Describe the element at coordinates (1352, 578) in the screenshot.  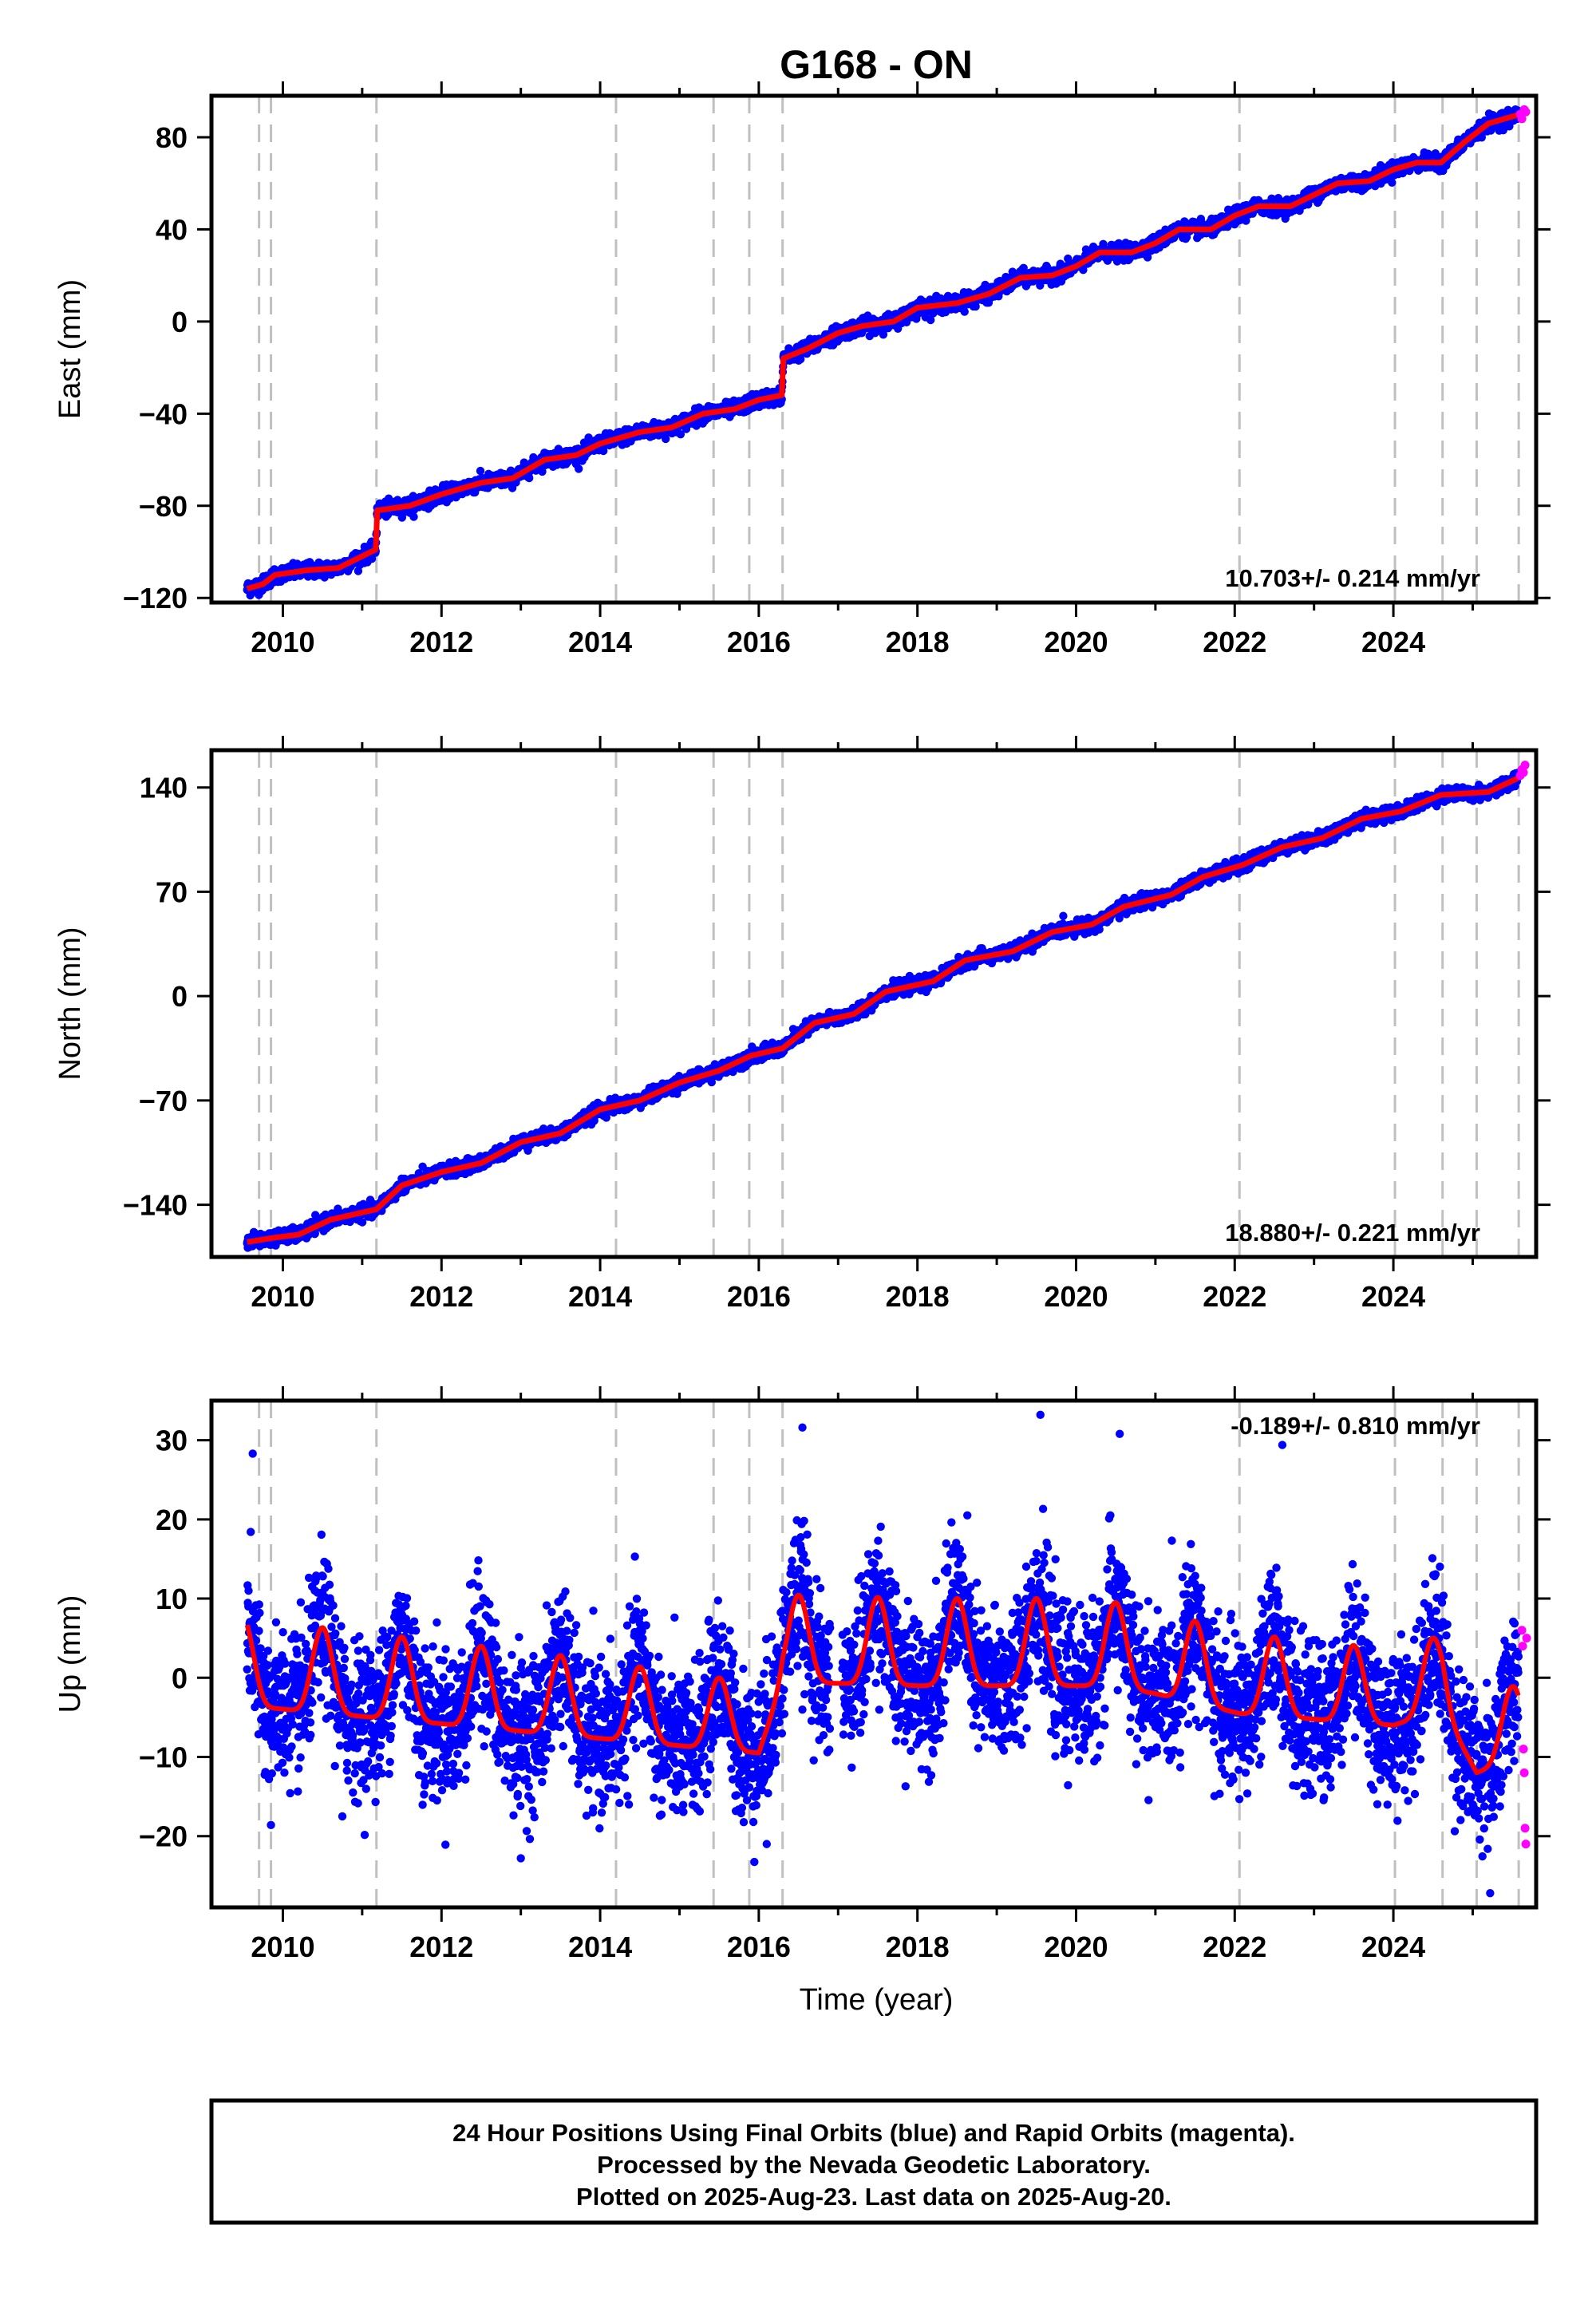
I see `east-rate-label: 10.703+/- 0.214 mm/yr` at that location.